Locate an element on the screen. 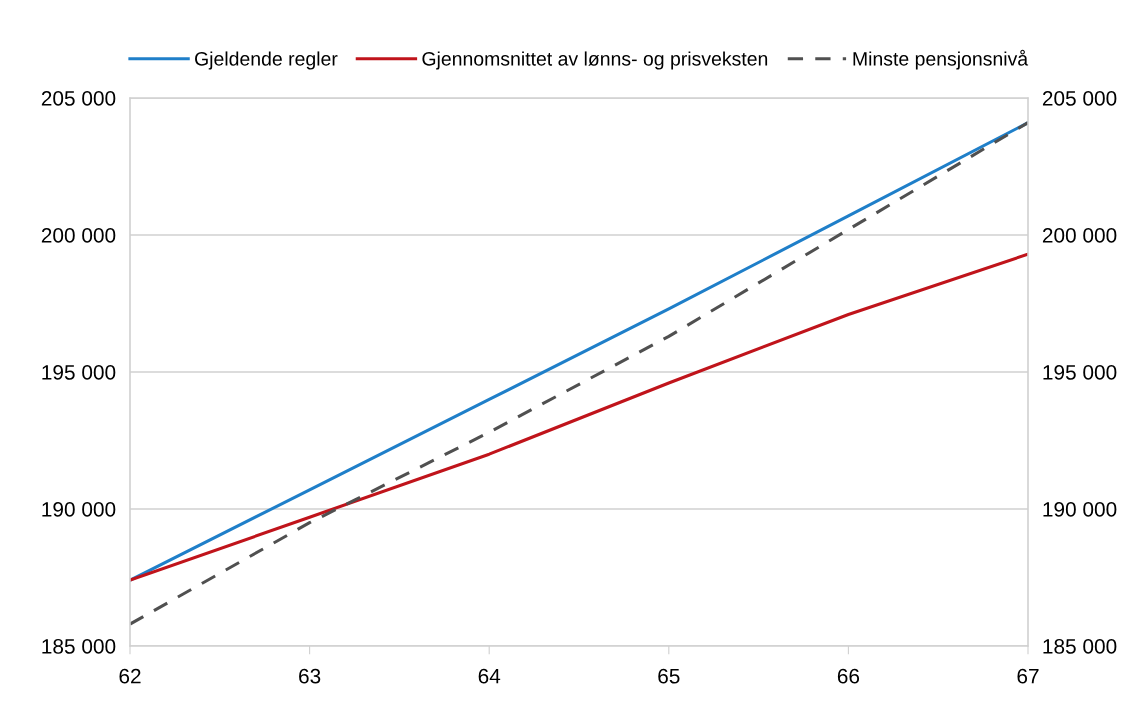  y2-tick-label: 205 000 is located at coordinates (1079, 98).